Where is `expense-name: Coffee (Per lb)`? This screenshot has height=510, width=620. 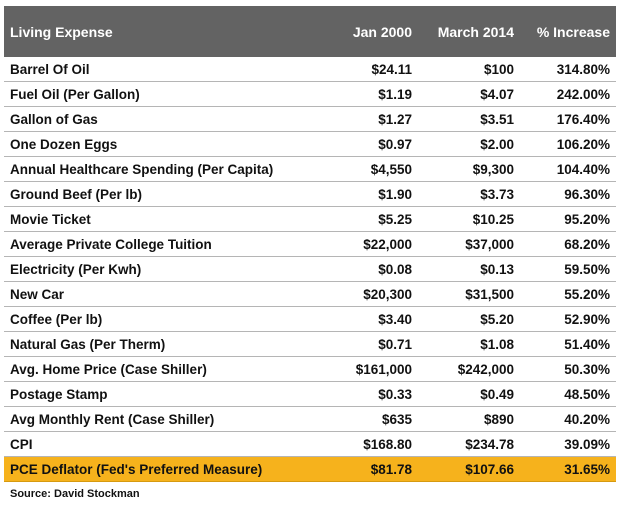
expense-name: Coffee (Per lb) is located at coordinates (171, 319).